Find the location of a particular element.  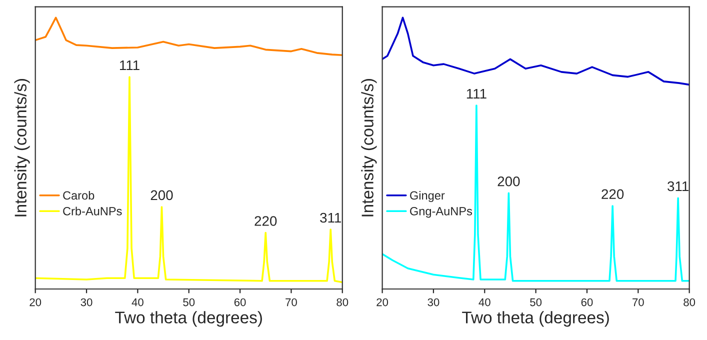

legend-label: Crb-AuNPs is located at coordinates (92, 211).